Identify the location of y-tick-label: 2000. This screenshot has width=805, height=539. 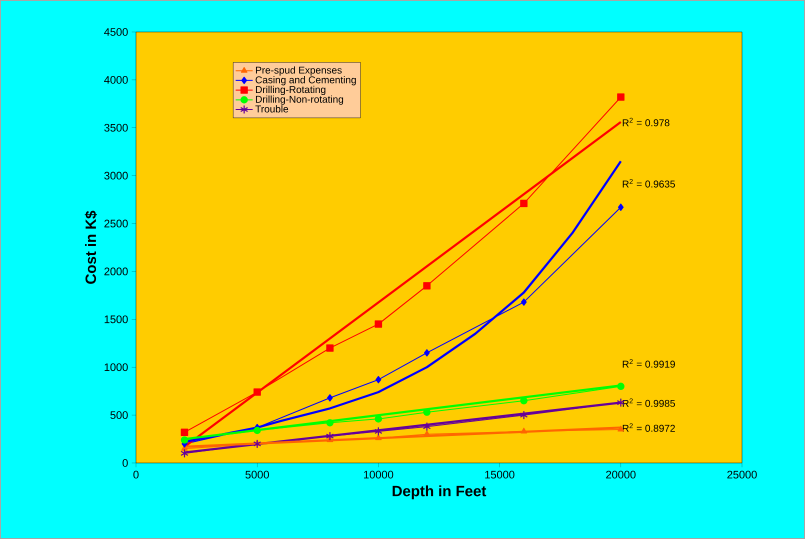
(116, 272).